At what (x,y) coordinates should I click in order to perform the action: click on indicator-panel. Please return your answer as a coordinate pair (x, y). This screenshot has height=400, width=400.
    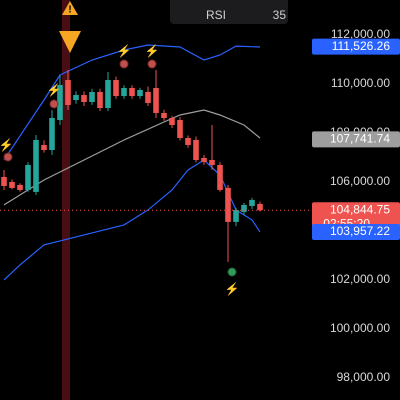
    Looking at the image, I should click on (229, 12).